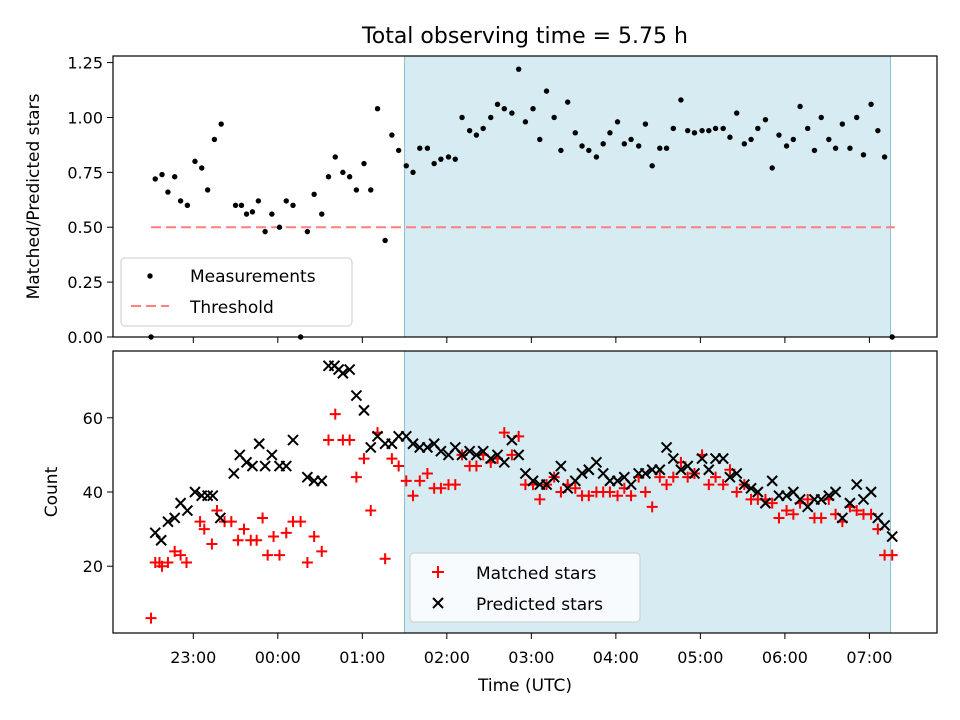  Describe the element at coordinates (93, 418) in the screenshot. I see `y-tick-label: 60` at that location.